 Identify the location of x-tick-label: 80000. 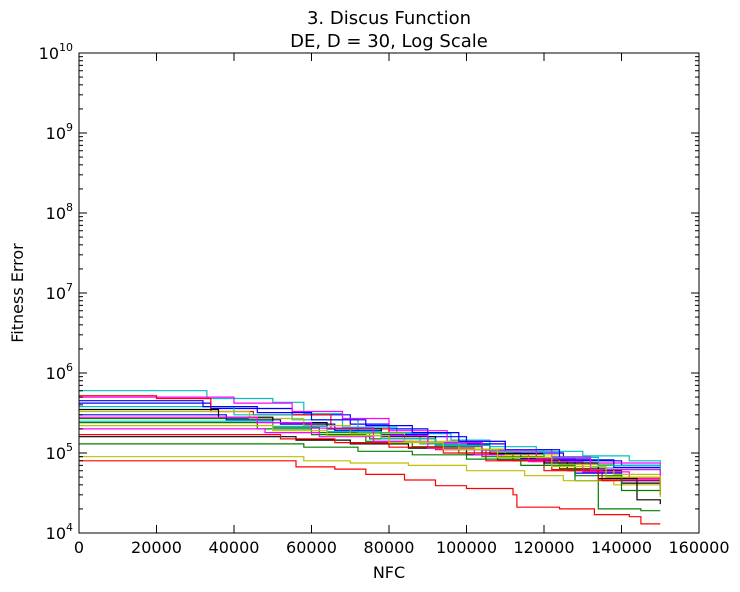
(389, 547).